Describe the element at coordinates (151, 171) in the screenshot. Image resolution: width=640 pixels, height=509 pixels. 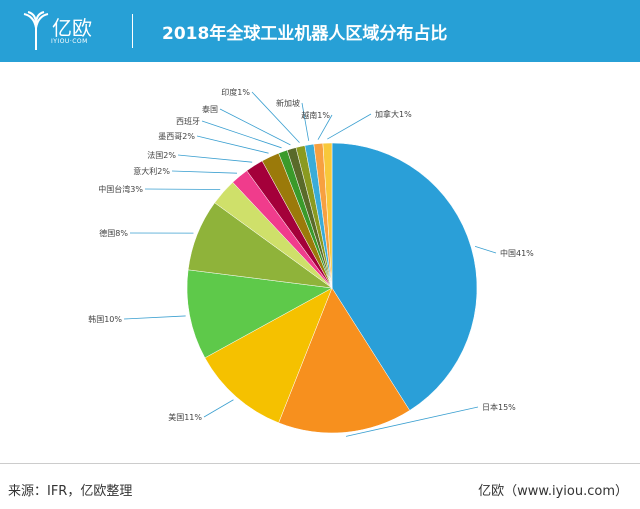
I see `slice-label: 意大利2%` at that location.